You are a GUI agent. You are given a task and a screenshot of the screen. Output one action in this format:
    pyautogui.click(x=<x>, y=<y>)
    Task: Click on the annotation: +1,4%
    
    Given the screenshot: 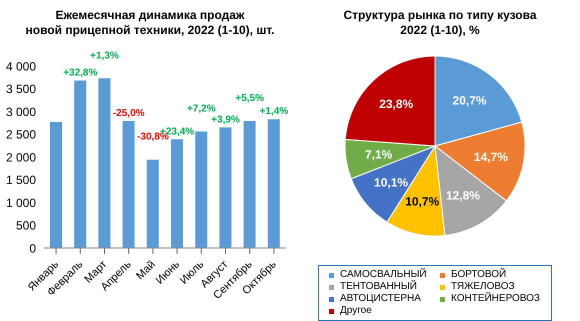 What is the action you would take?
    pyautogui.click(x=274, y=112)
    